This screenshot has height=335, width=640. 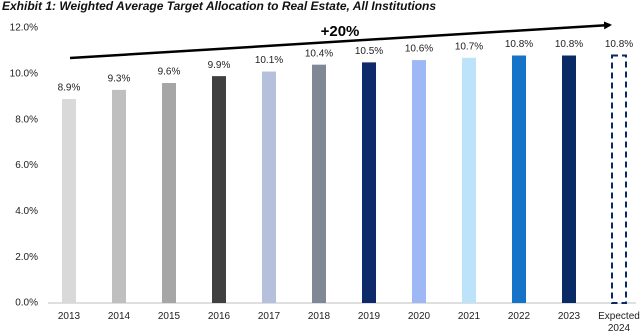 I want to click on value-label: 10.5%, so click(x=369, y=51).